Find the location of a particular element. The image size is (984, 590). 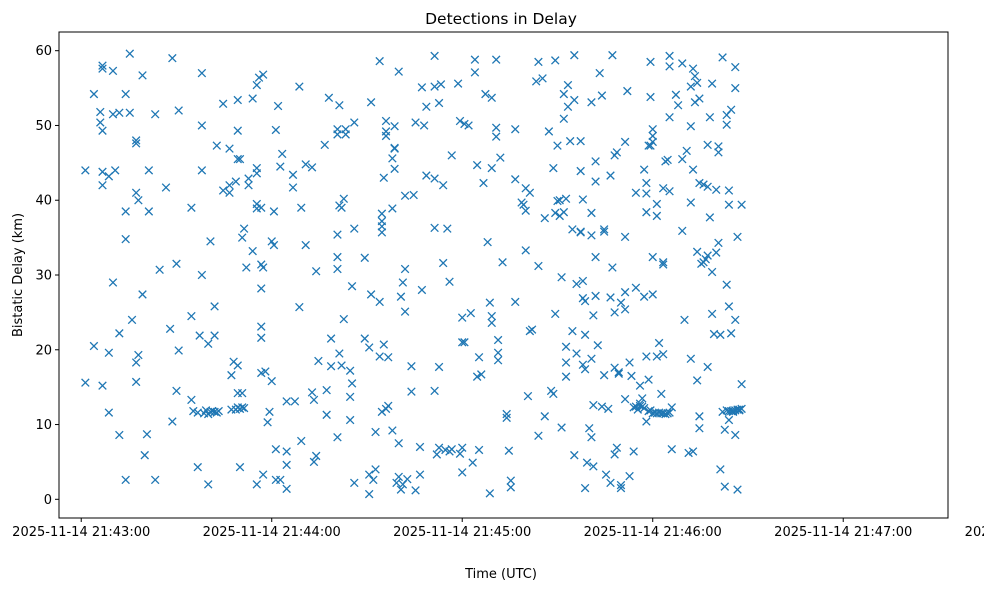

y-tick-label: 50 is located at coordinates (43, 126).